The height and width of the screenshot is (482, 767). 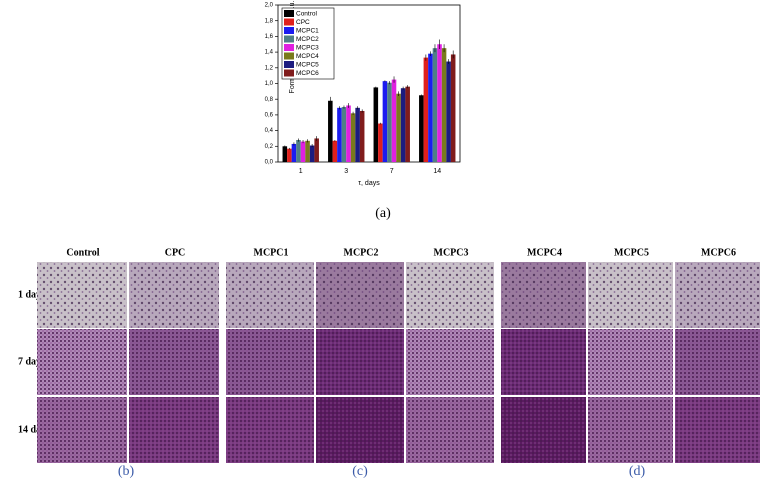 I want to click on column-label: MCPC5, so click(x=631, y=252).